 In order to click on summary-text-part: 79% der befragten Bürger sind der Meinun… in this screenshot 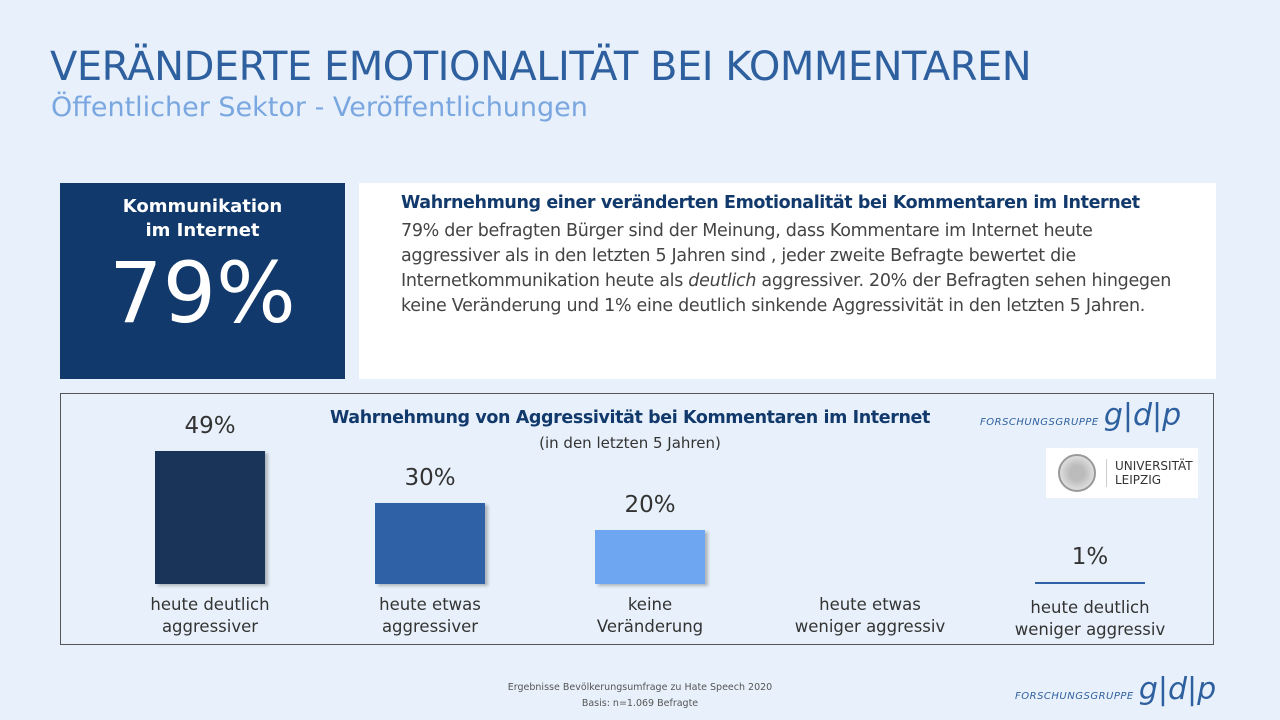, I will do `click(747, 256)`.